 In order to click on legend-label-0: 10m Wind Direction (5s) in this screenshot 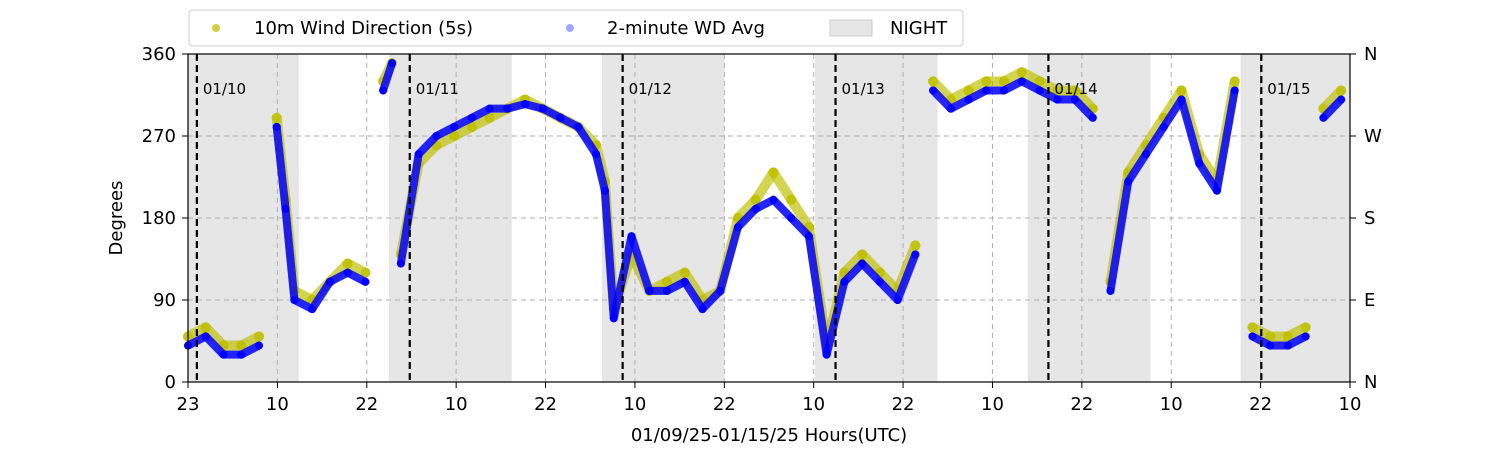, I will do `click(363, 28)`.